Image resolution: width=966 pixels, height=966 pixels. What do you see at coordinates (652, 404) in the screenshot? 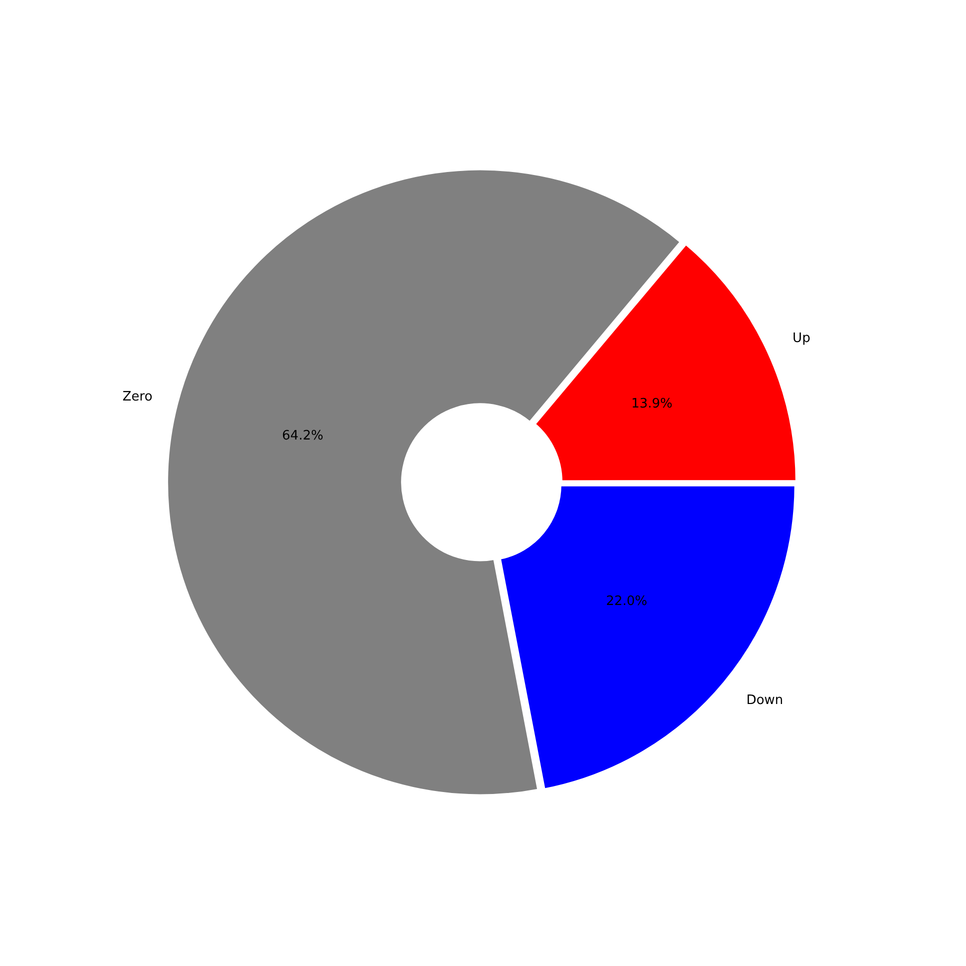
I see `data-label: 13.9%` at bounding box center [652, 404].